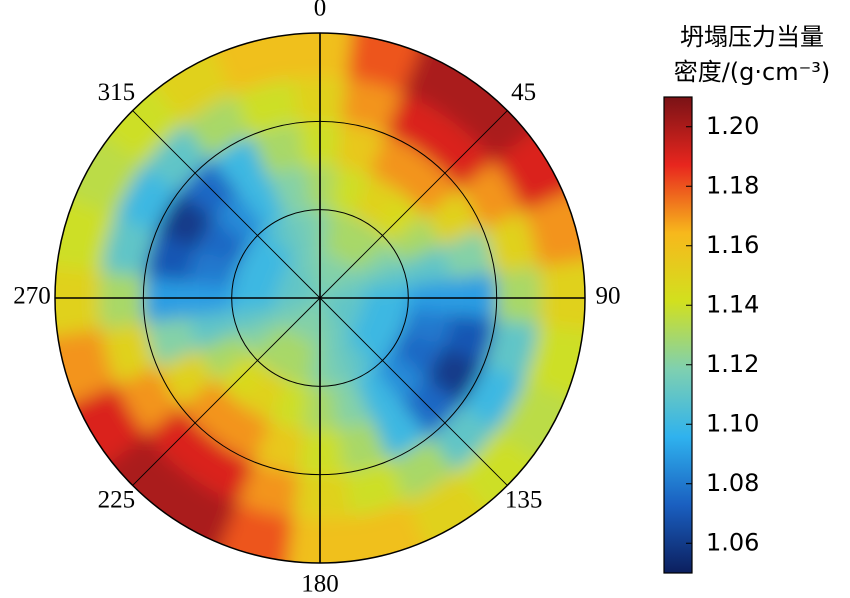 Image resolution: width=850 pixels, height=598 pixels. I want to click on theta-tick-label: 270, so click(32, 296).